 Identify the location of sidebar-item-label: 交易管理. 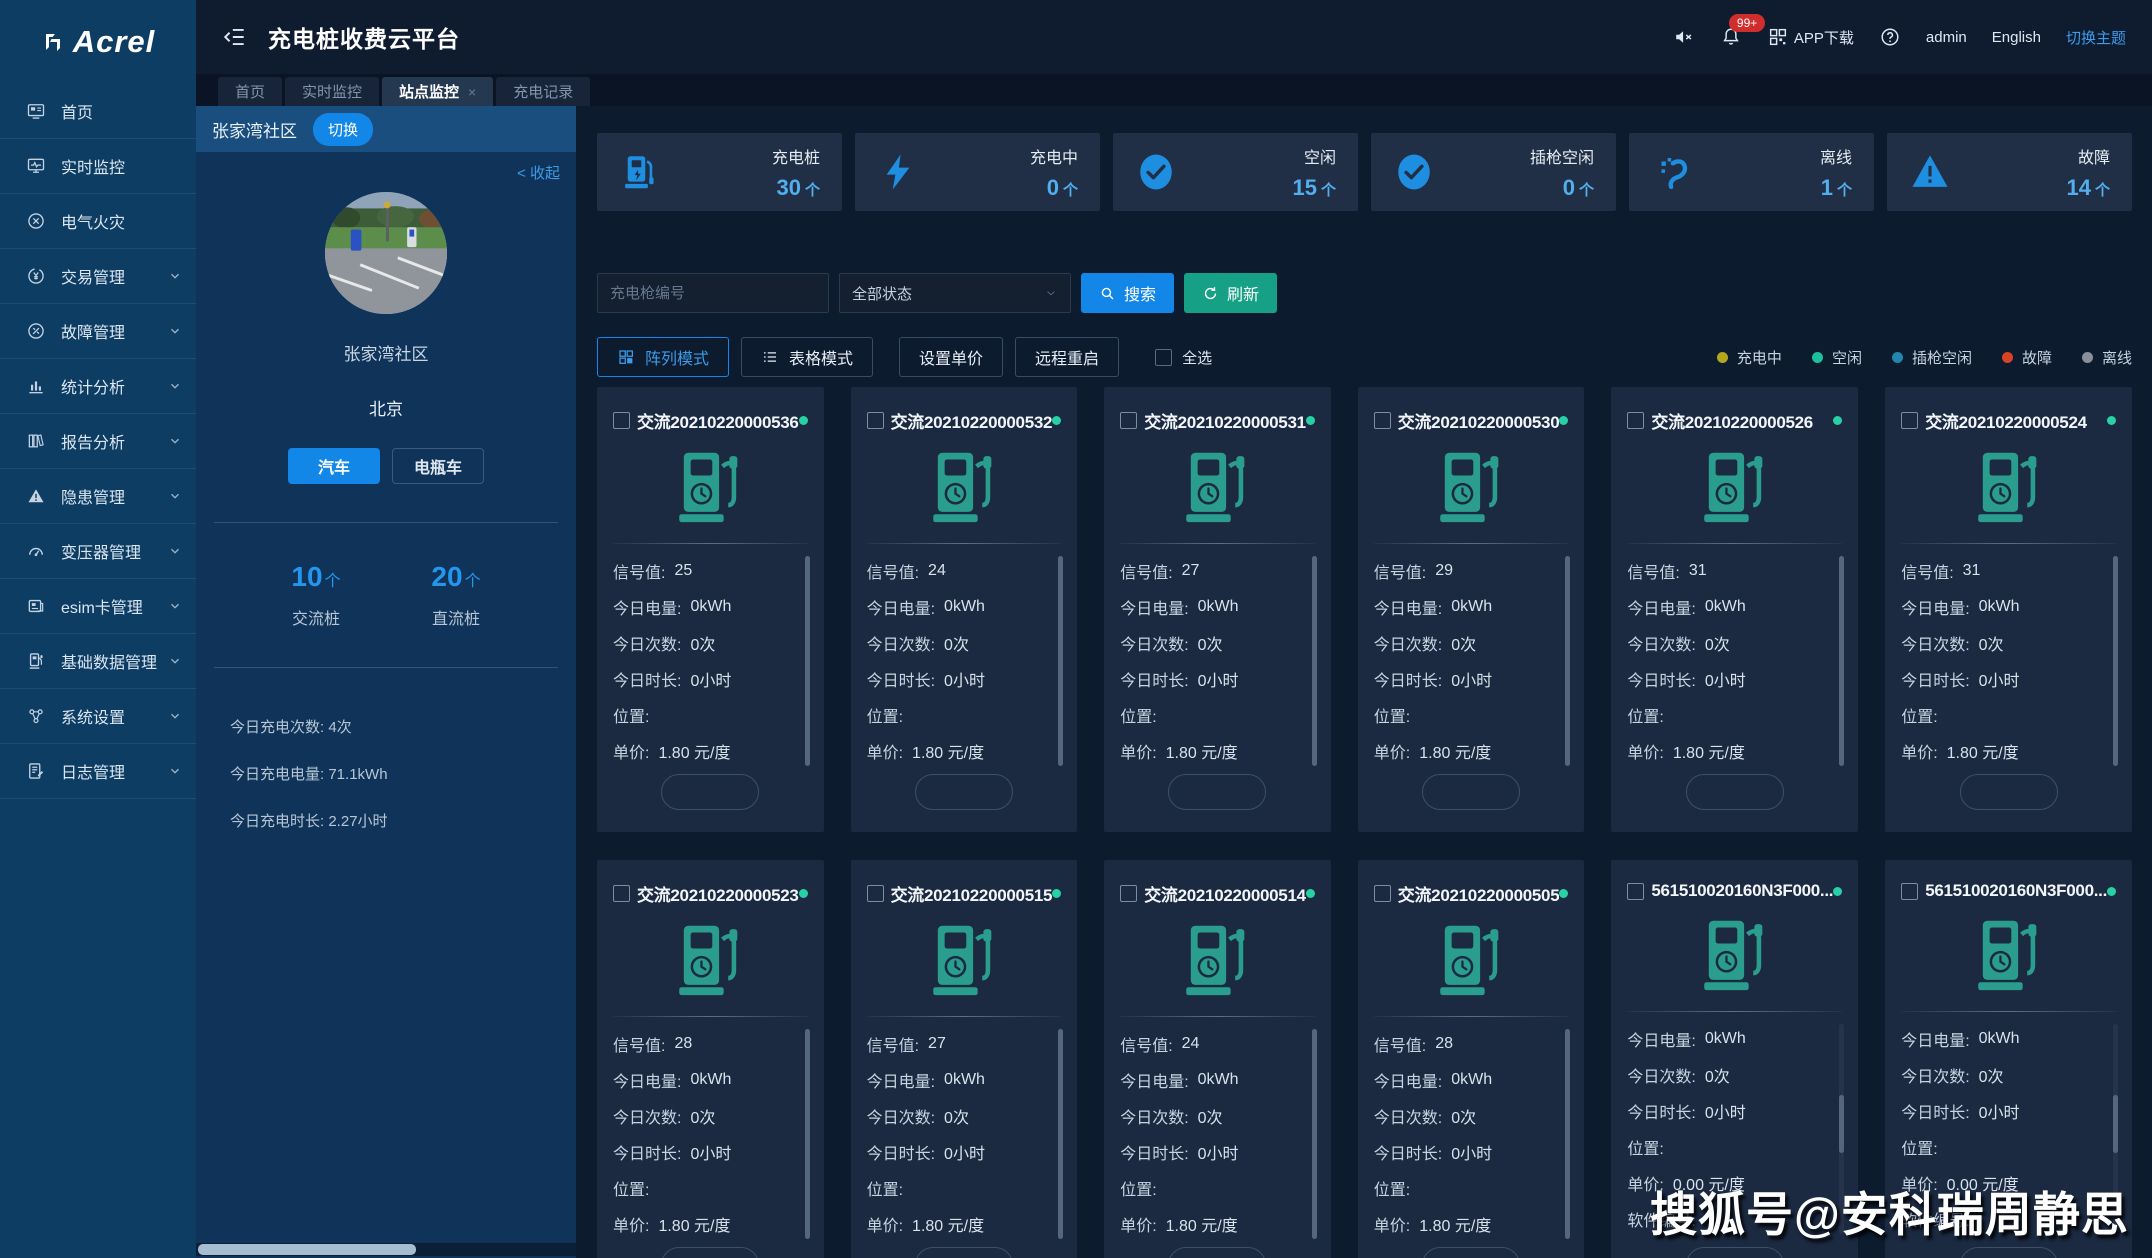
(93, 278).